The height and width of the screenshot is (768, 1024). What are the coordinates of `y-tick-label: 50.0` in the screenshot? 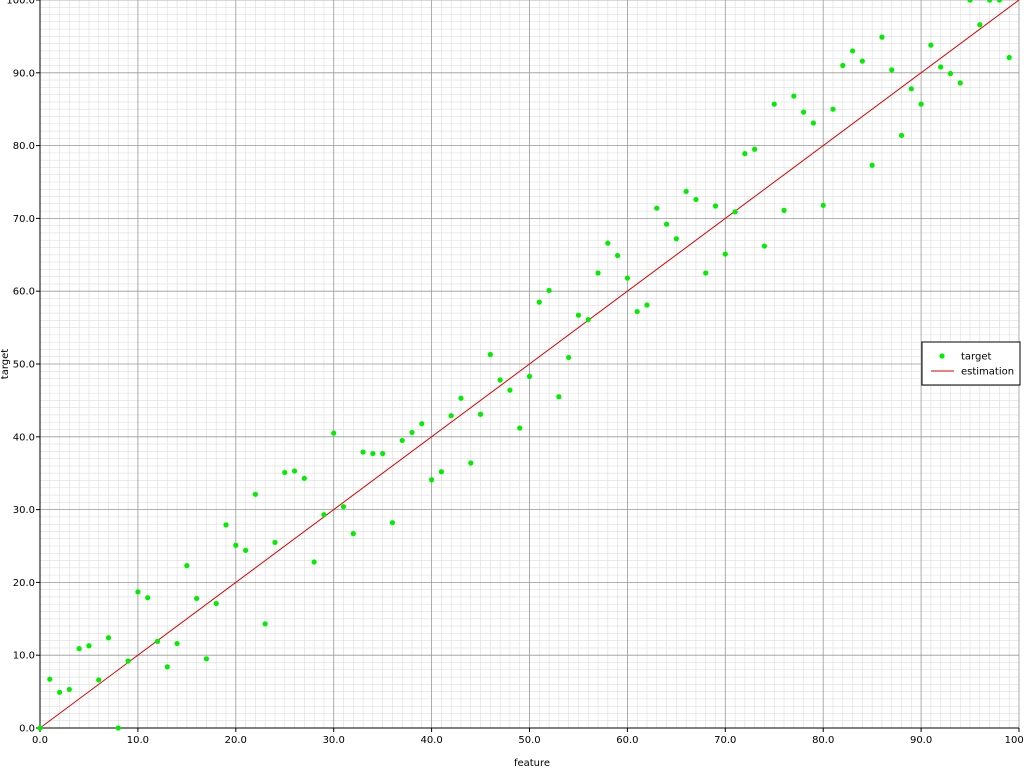 It's located at (24, 365).